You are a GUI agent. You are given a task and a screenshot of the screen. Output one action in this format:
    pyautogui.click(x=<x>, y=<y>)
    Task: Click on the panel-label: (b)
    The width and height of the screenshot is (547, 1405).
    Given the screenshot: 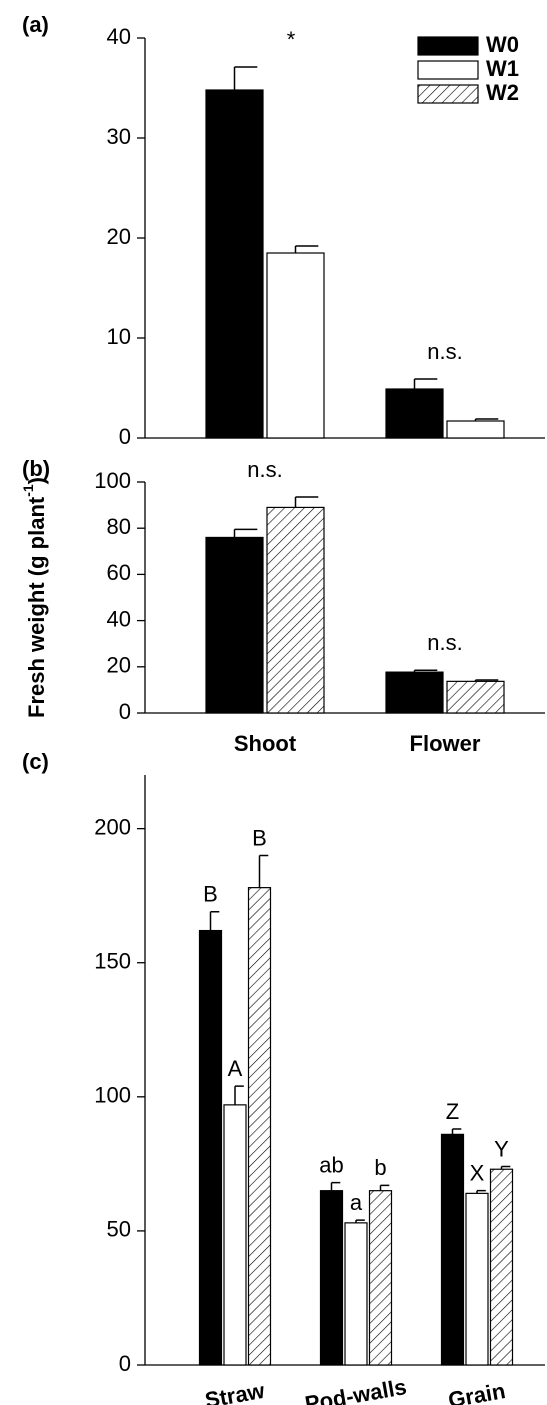 What is the action you would take?
    pyautogui.click(x=36, y=468)
    